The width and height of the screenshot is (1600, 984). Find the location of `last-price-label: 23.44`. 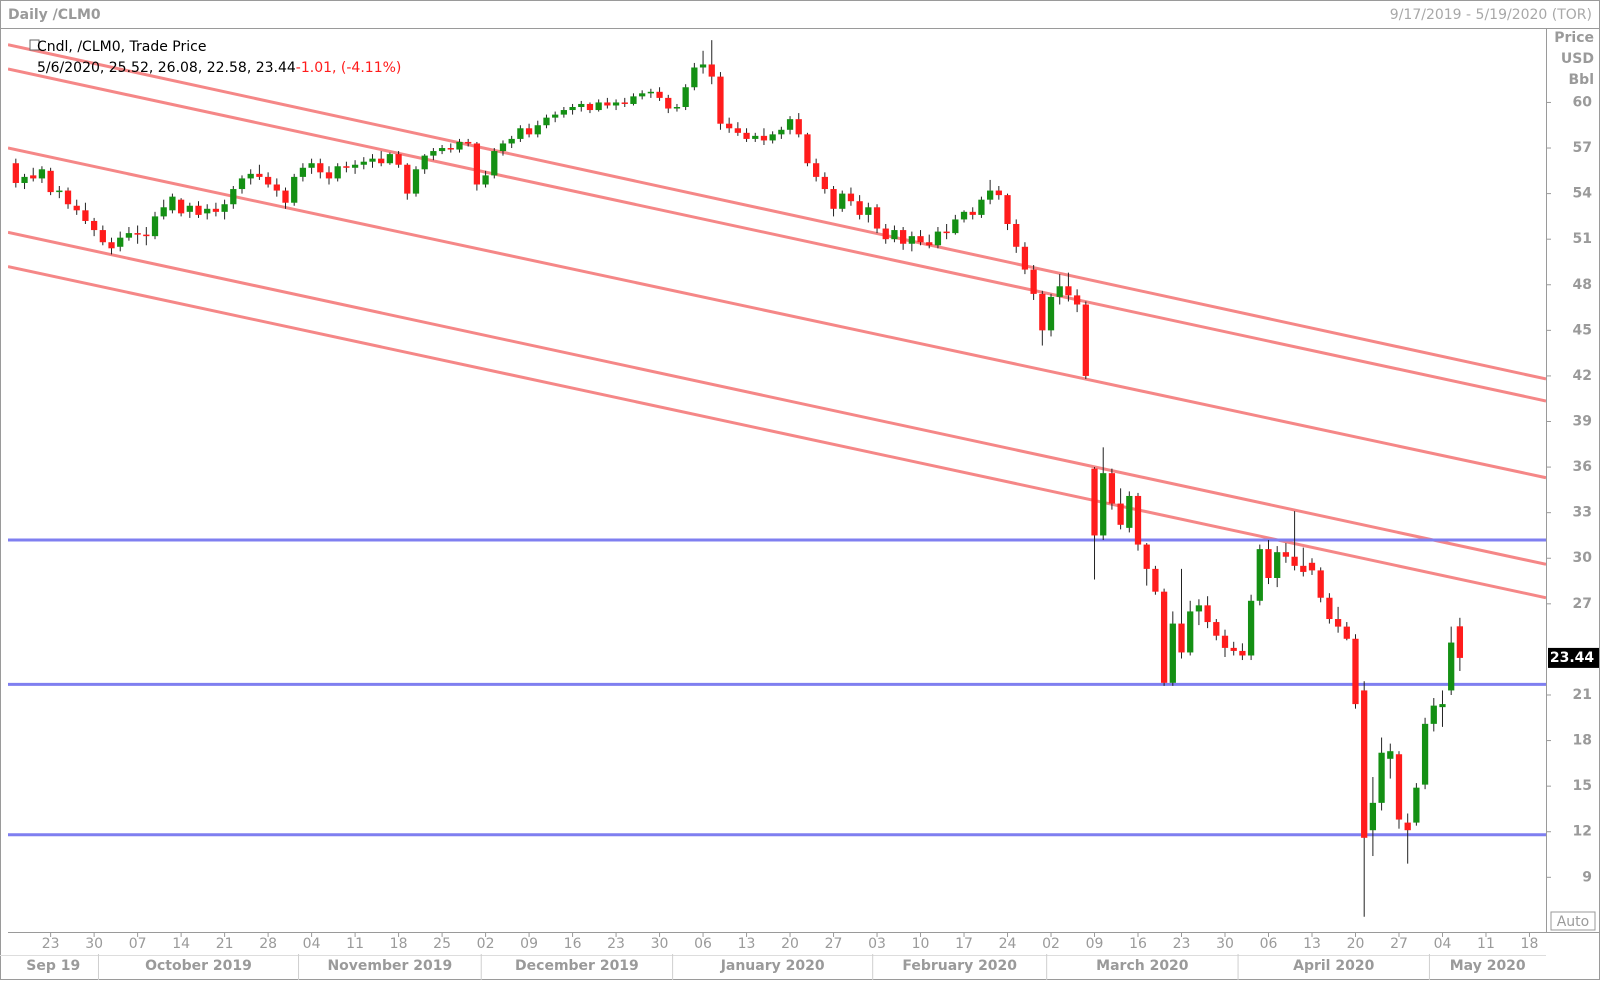

last-price-label: 23.44 is located at coordinates (1572, 658).